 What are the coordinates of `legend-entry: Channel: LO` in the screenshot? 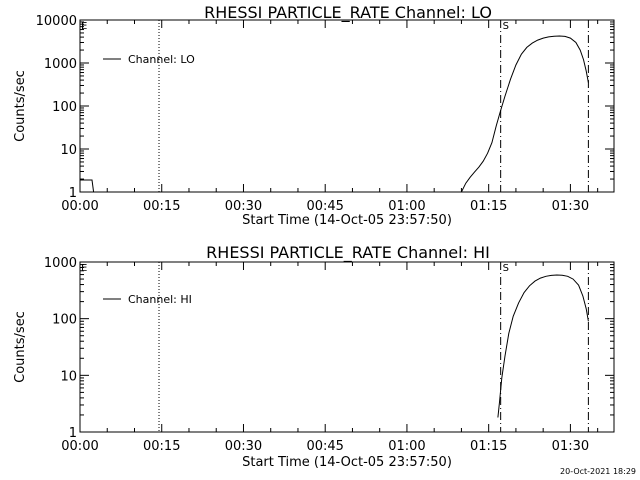 It's located at (161, 59).